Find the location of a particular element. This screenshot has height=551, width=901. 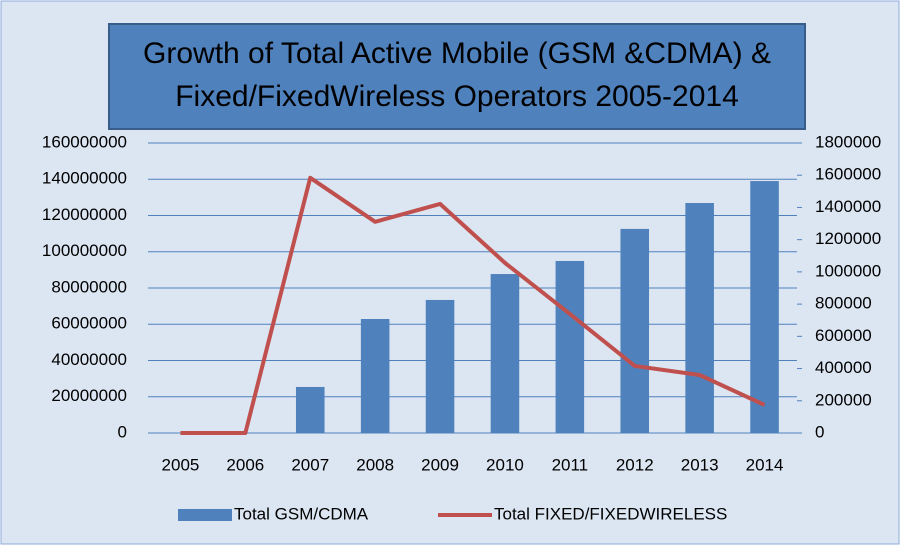

y-tick-label: 60000000 is located at coordinates (89, 323).